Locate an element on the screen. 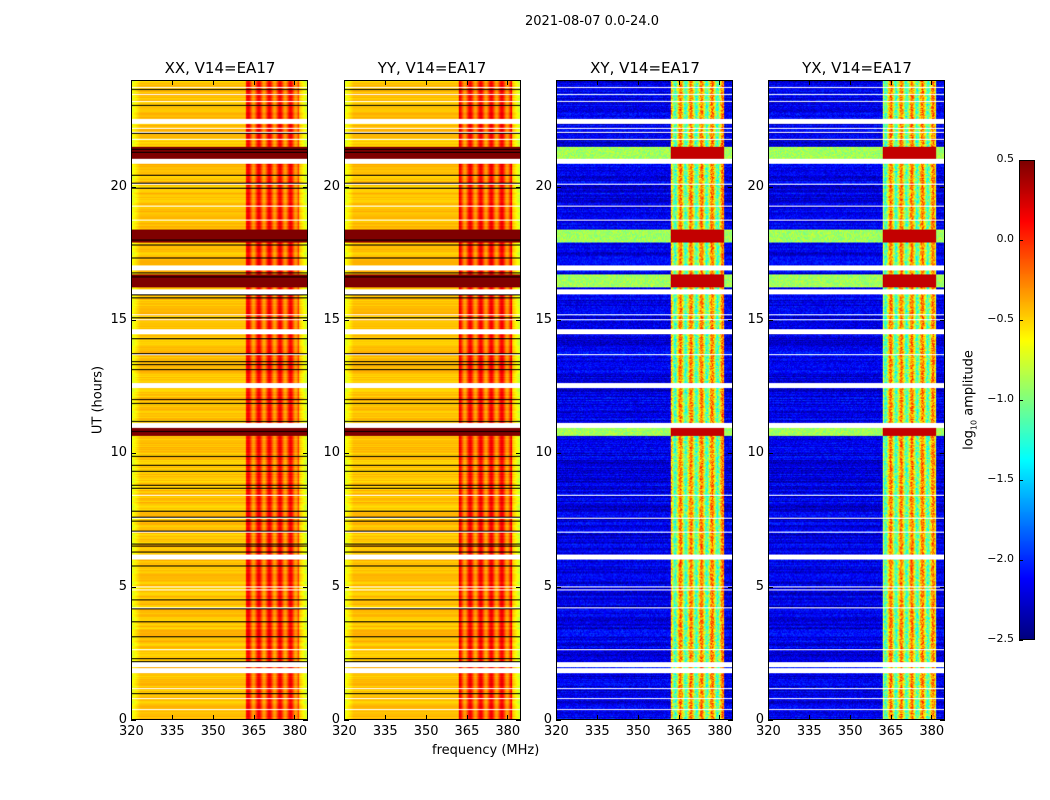 This screenshot has width=1050, height=800. heatmap-canvas-xx is located at coordinates (219, 400).